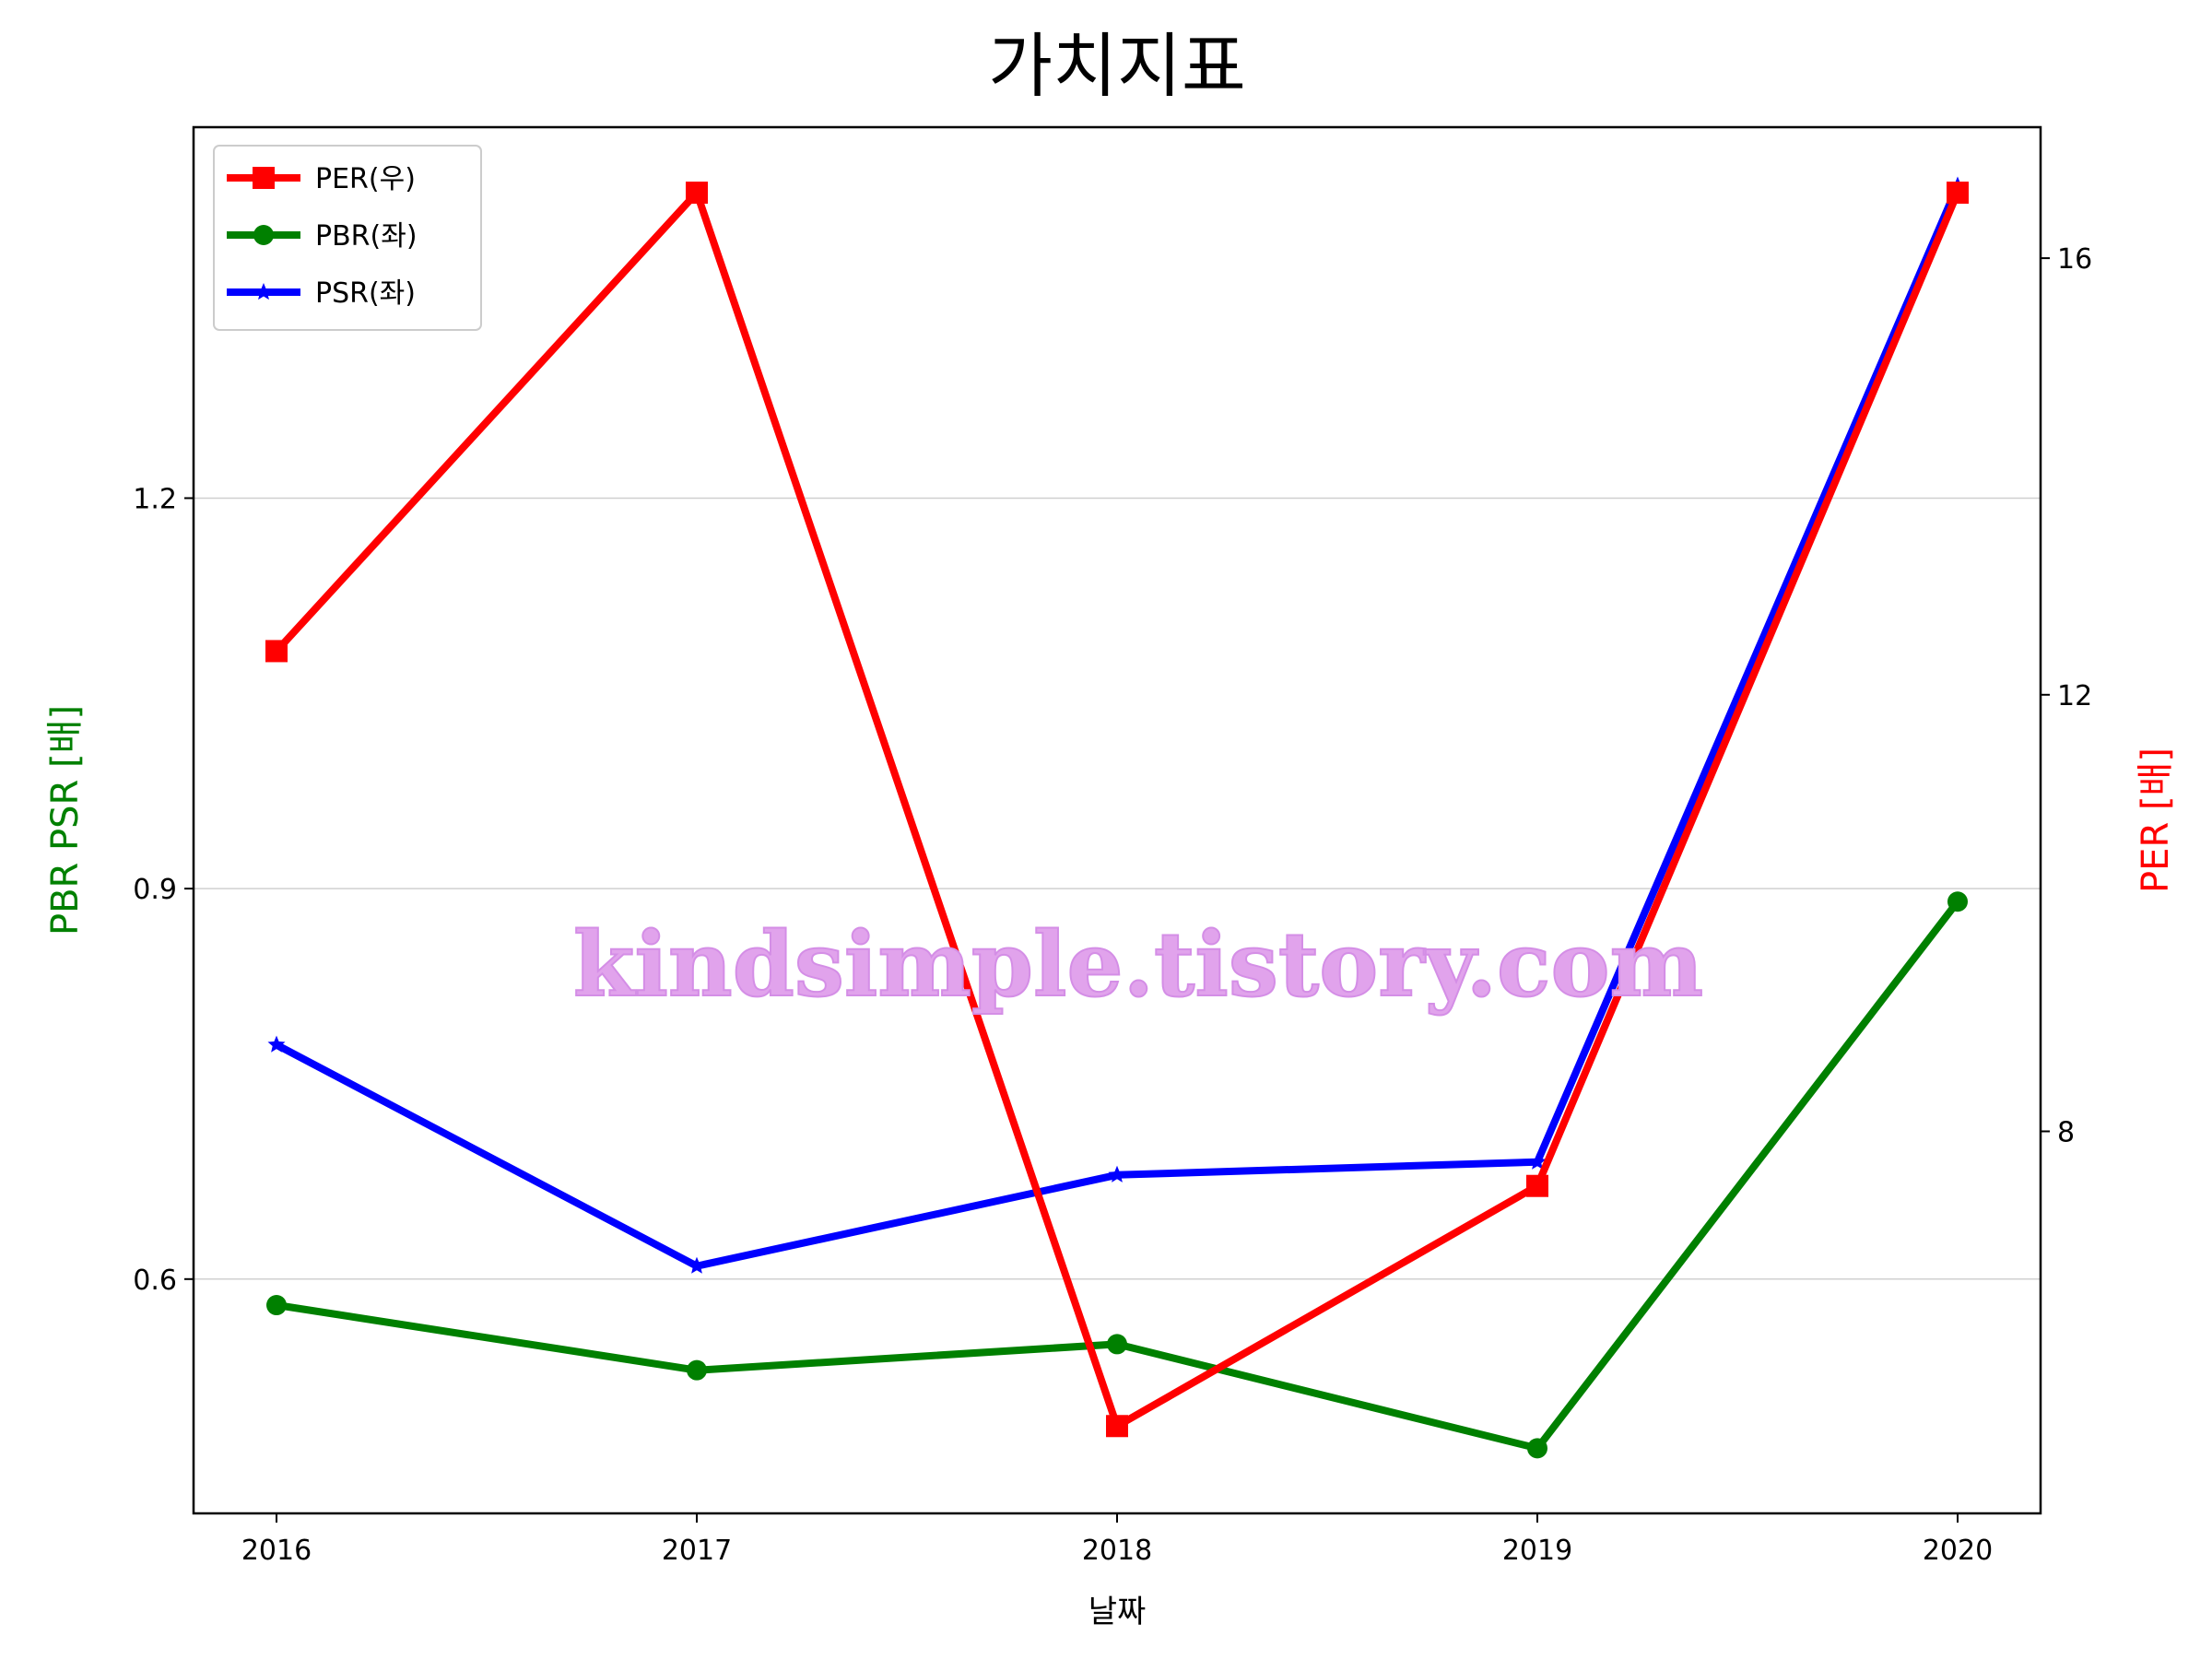  Describe the element at coordinates (2156, 820) in the screenshot. I see `right-y-axis-label: PER [배]` at that location.